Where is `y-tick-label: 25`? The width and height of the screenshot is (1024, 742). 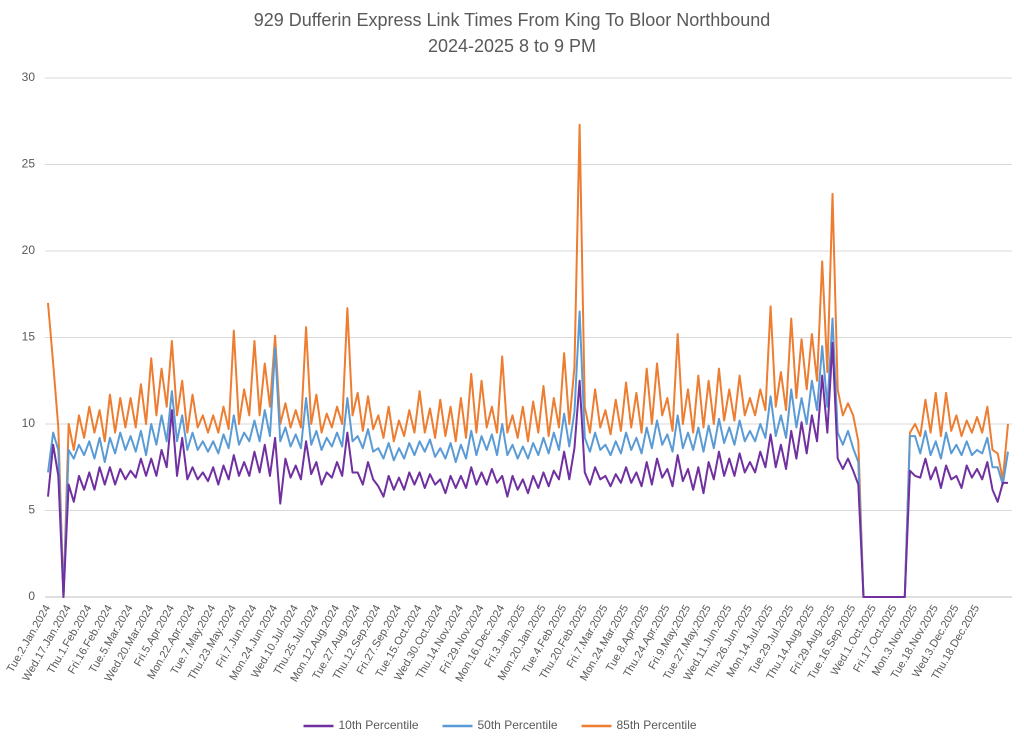 y-tick-label: 25 is located at coordinates (29, 164).